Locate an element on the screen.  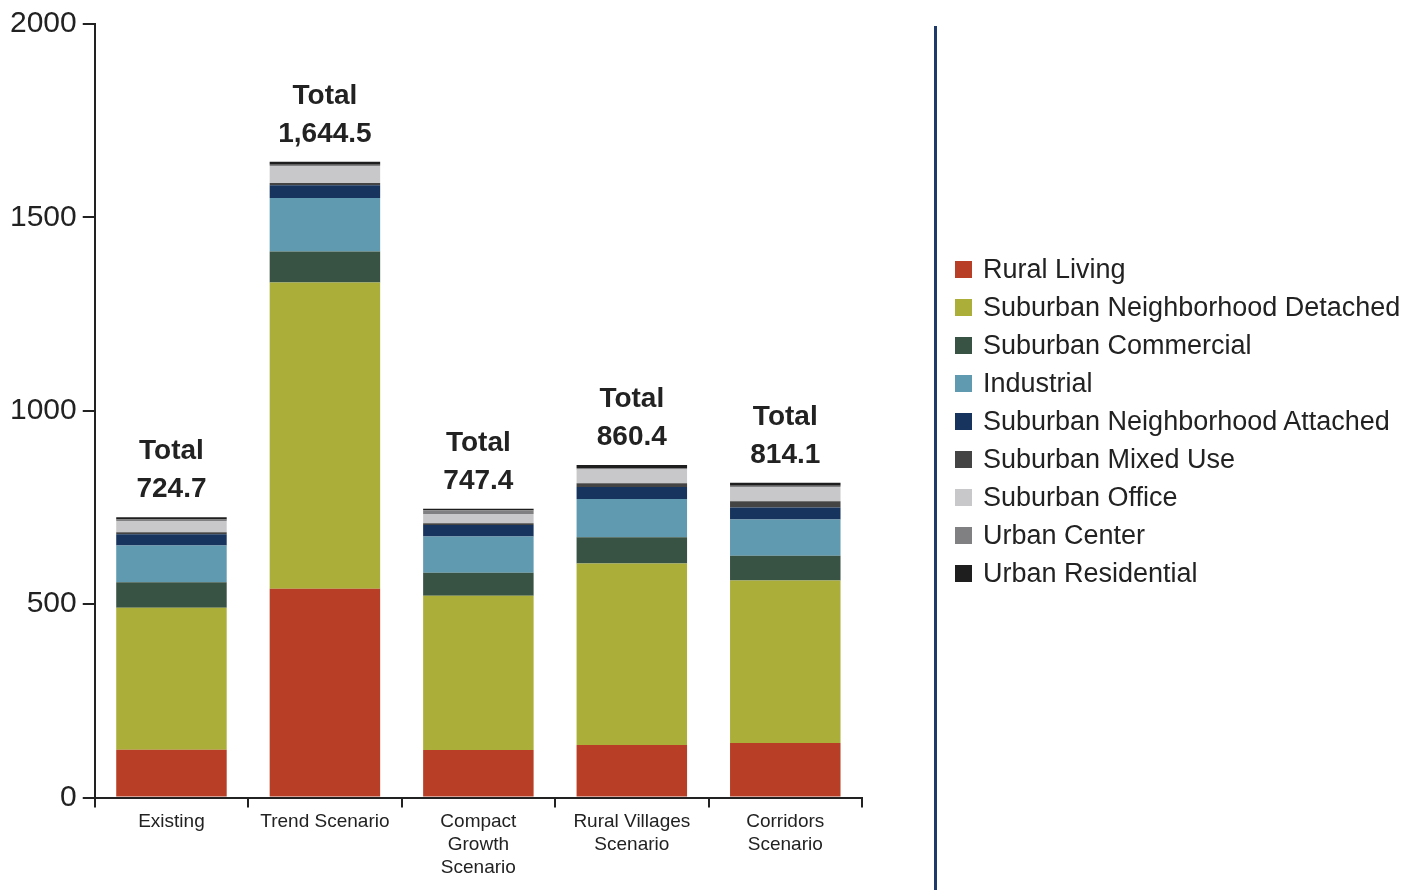
y-tick-label: 1000 is located at coordinates (43, 409).